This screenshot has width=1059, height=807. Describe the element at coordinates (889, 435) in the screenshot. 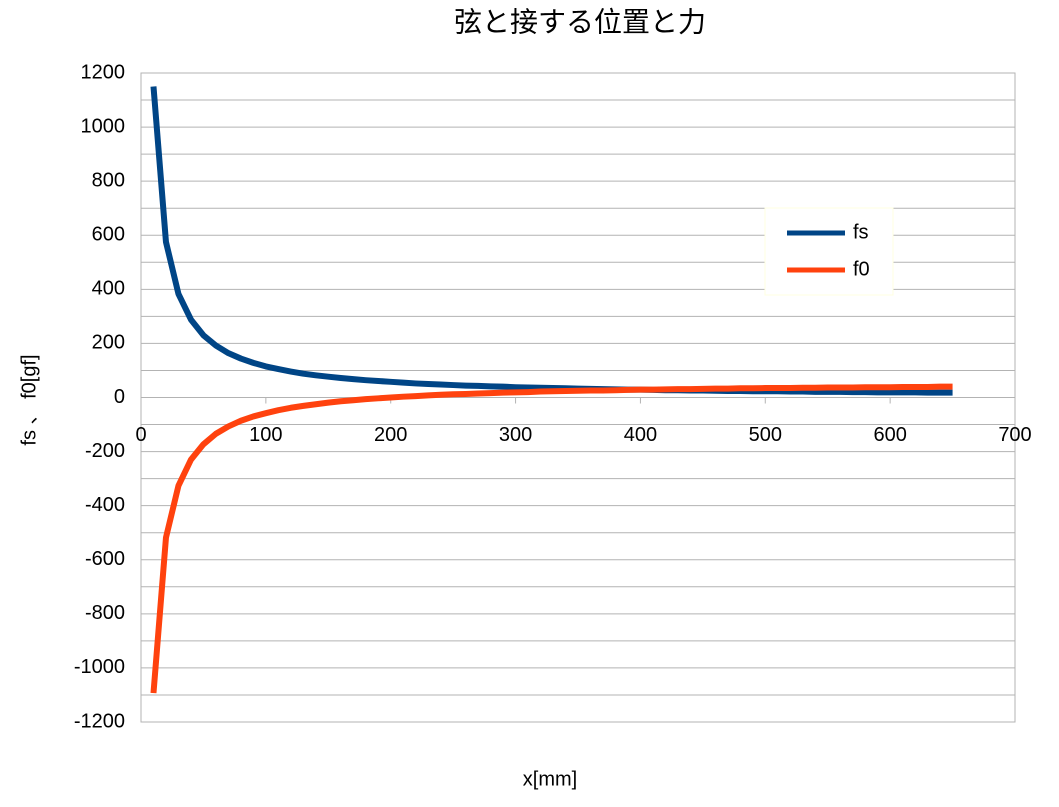

I see `x-tick-label: 600` at that location.